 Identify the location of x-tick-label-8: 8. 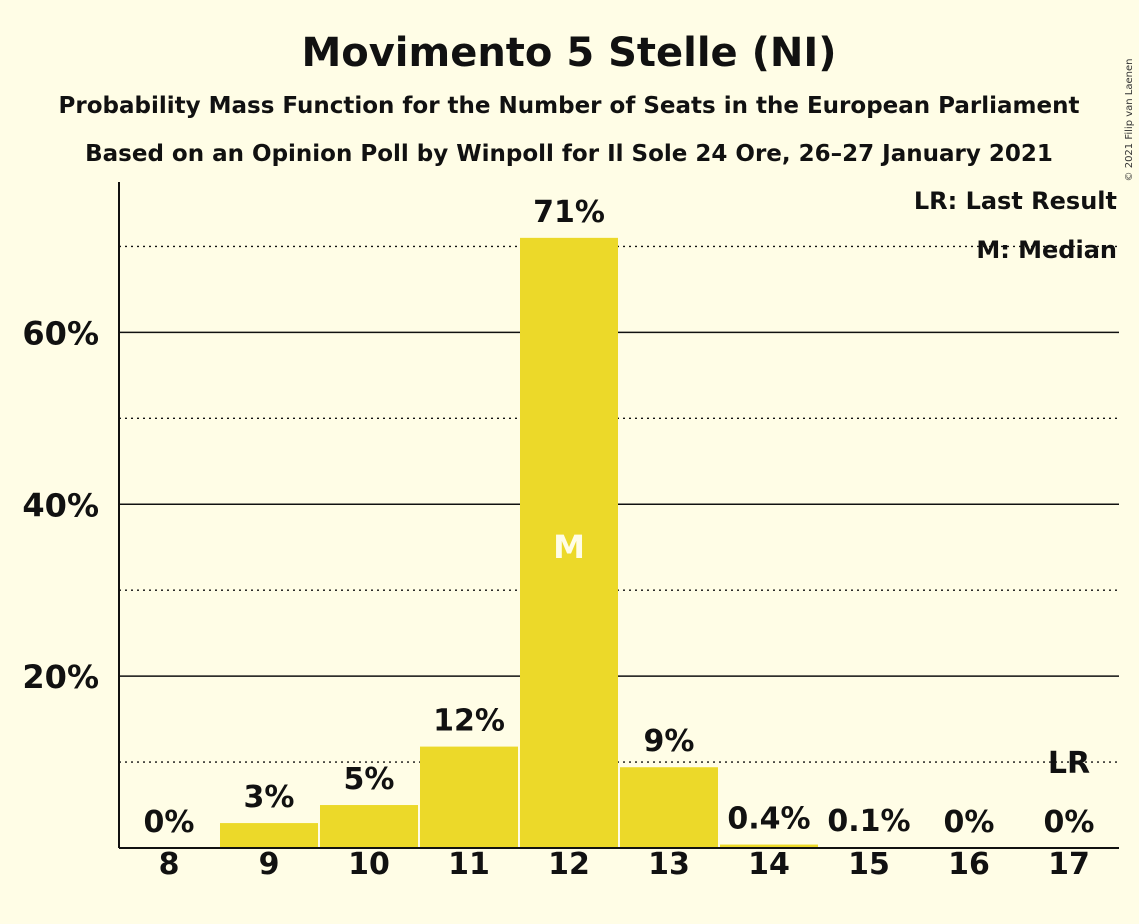
(169, 864).